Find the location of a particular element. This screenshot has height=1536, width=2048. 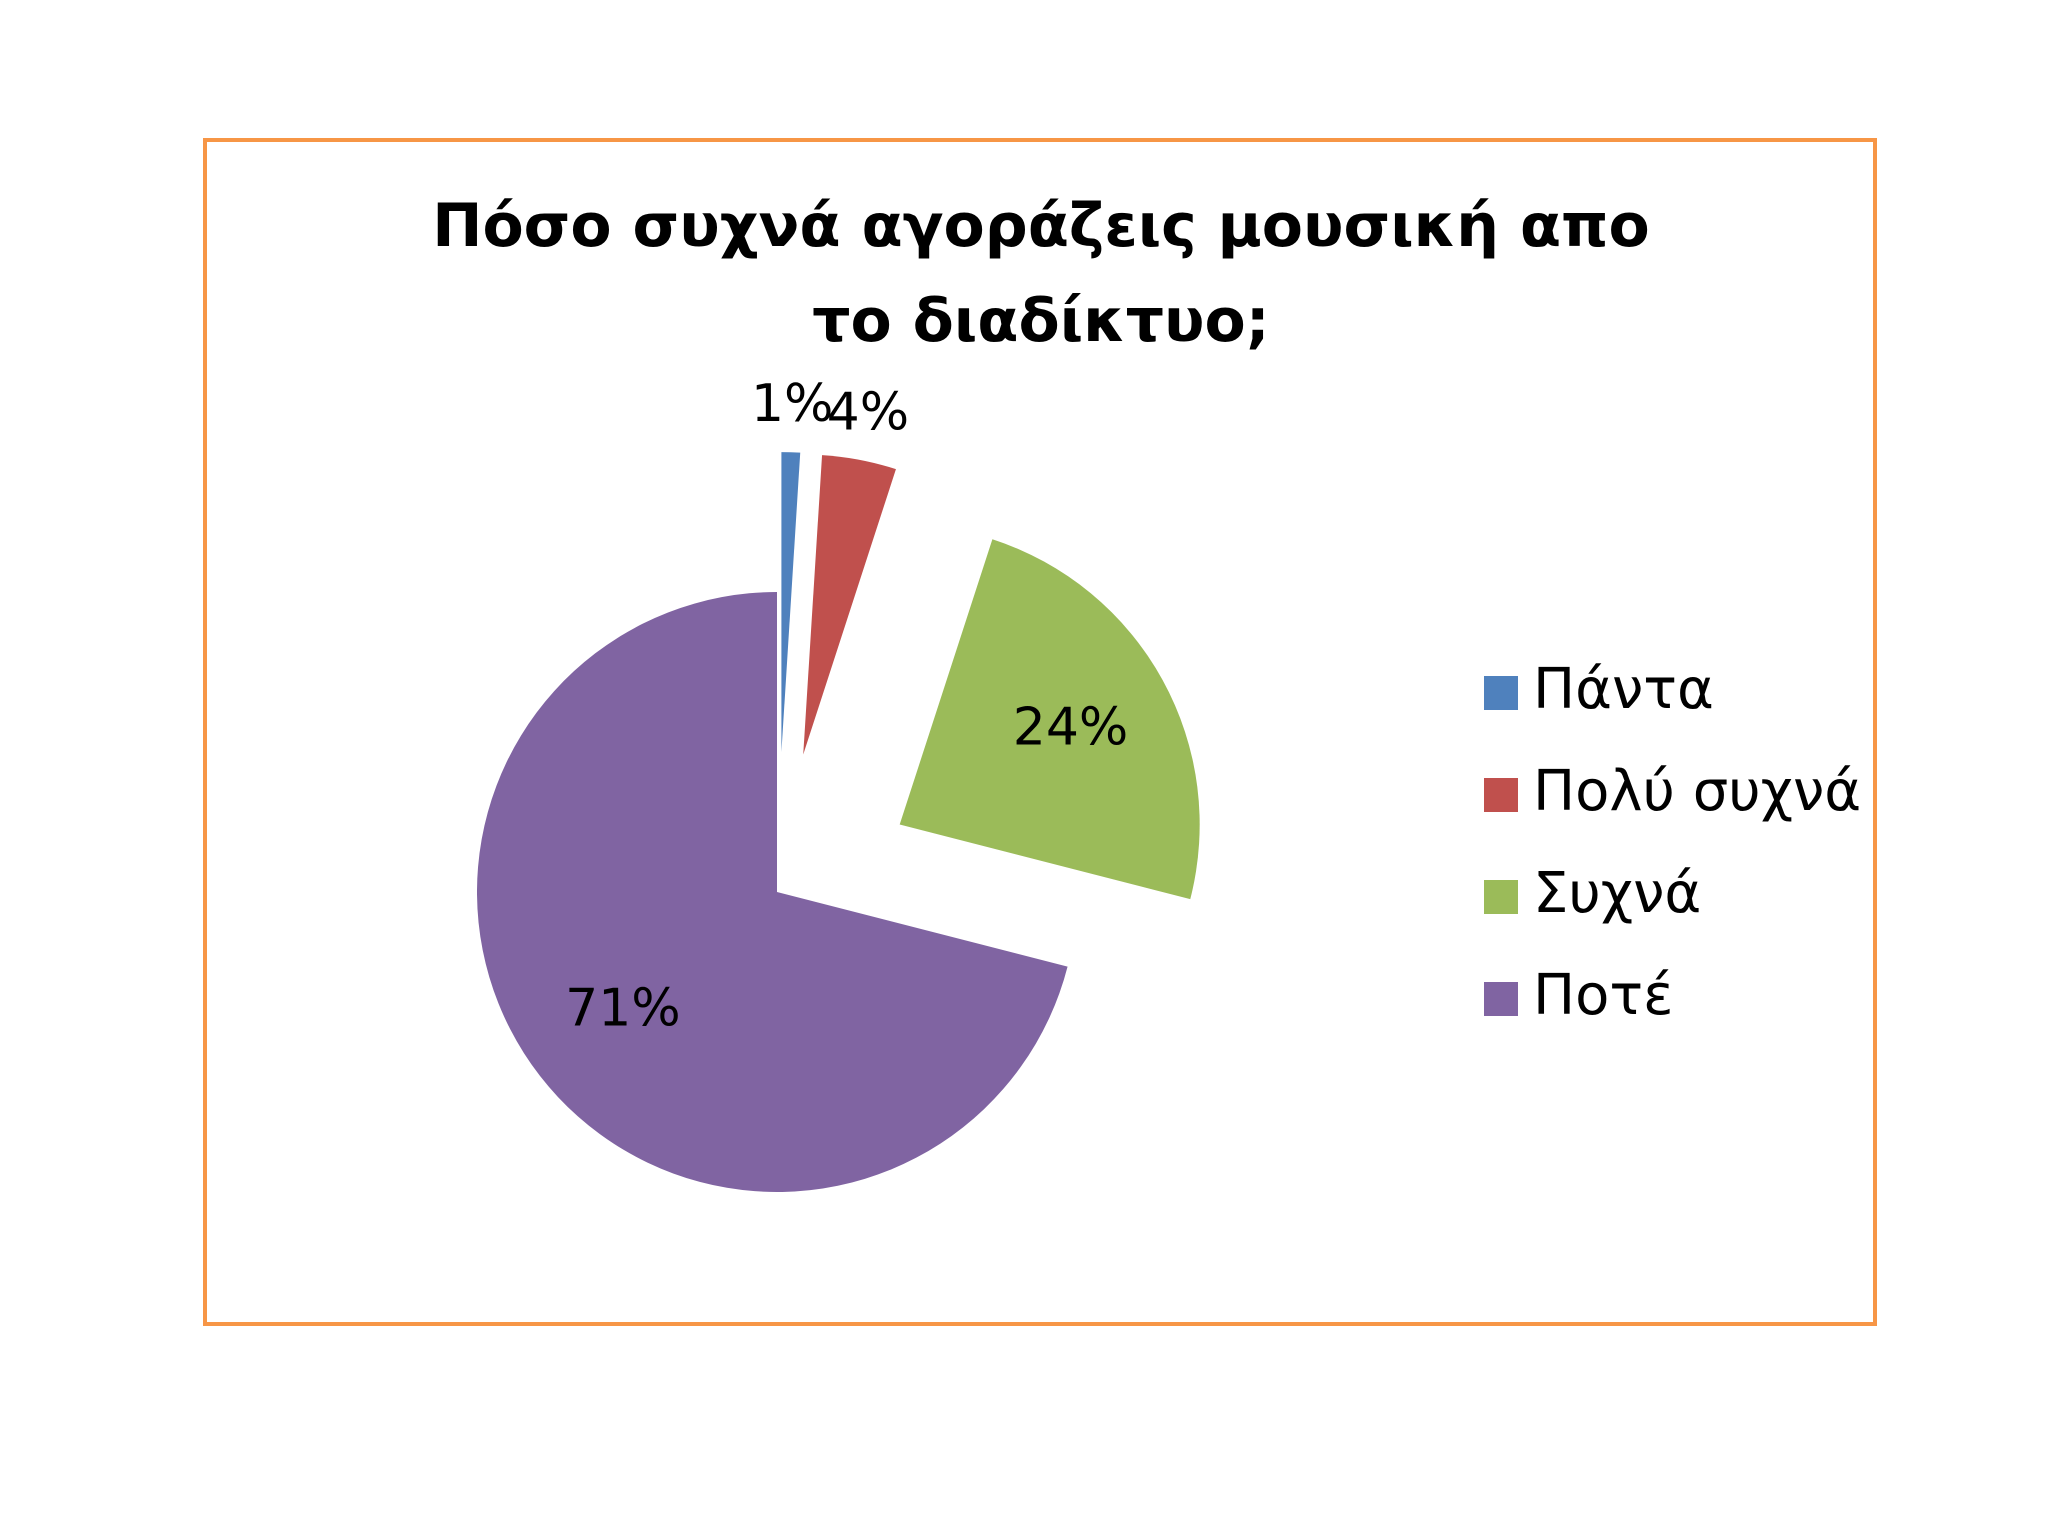

legend-label: Πάντα is located at coordinates (1623, 689).